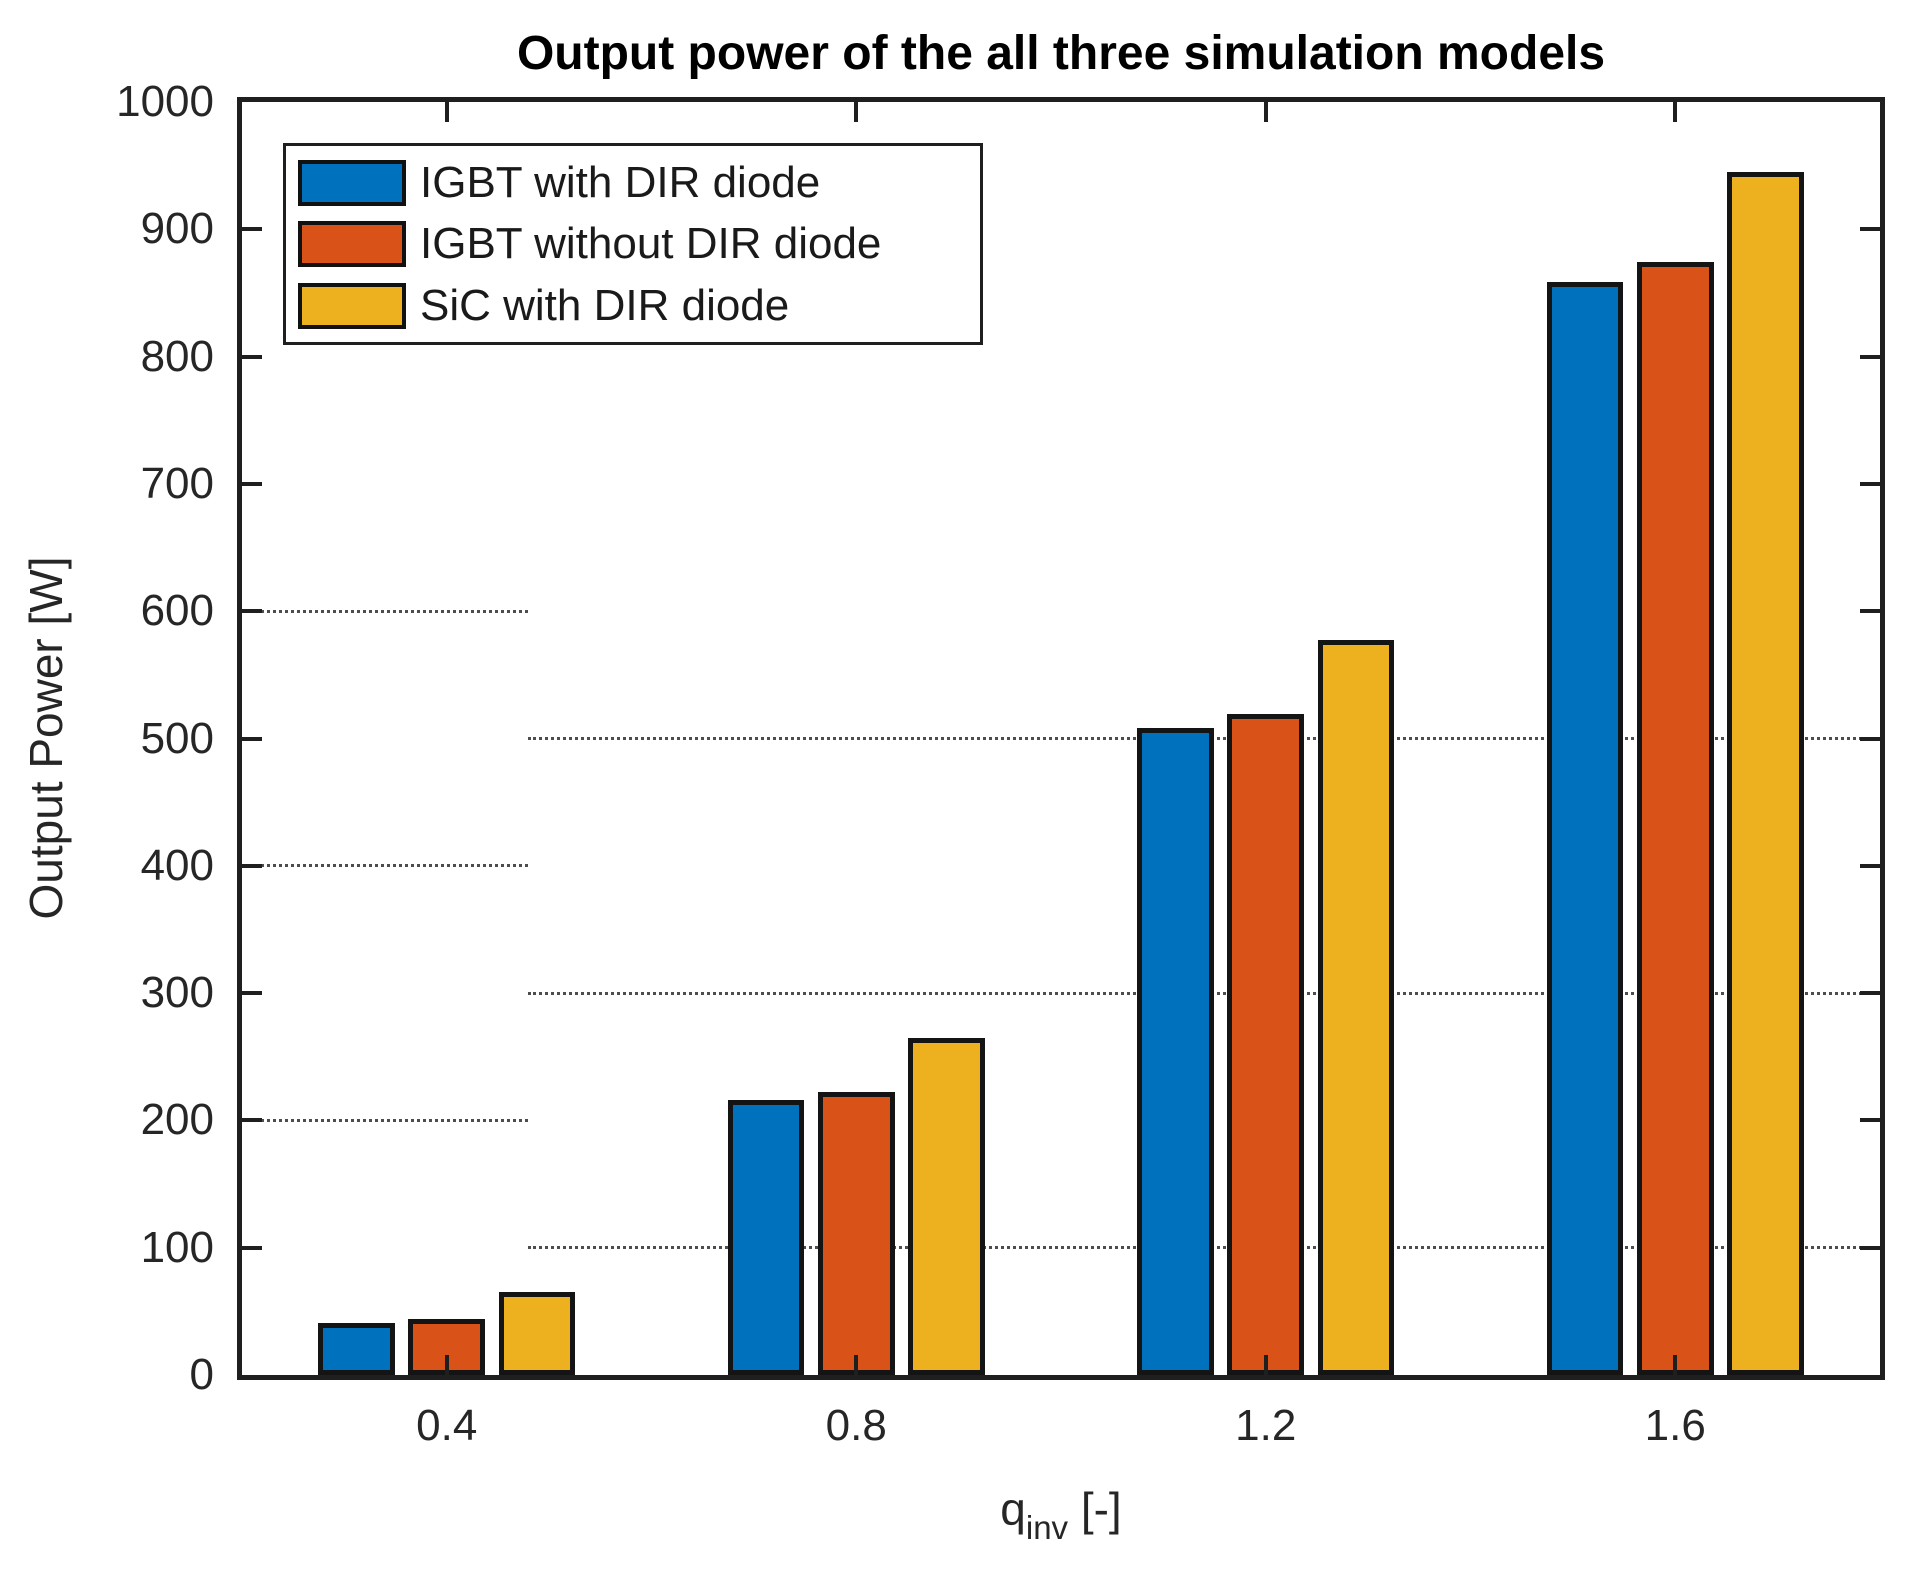 This screenshot has height=1580, width=1925. Describe the element at coordinates (1585, 828) in the screenshot. I see `bar-igbt-with-dir-diode-x1.6` at that location.